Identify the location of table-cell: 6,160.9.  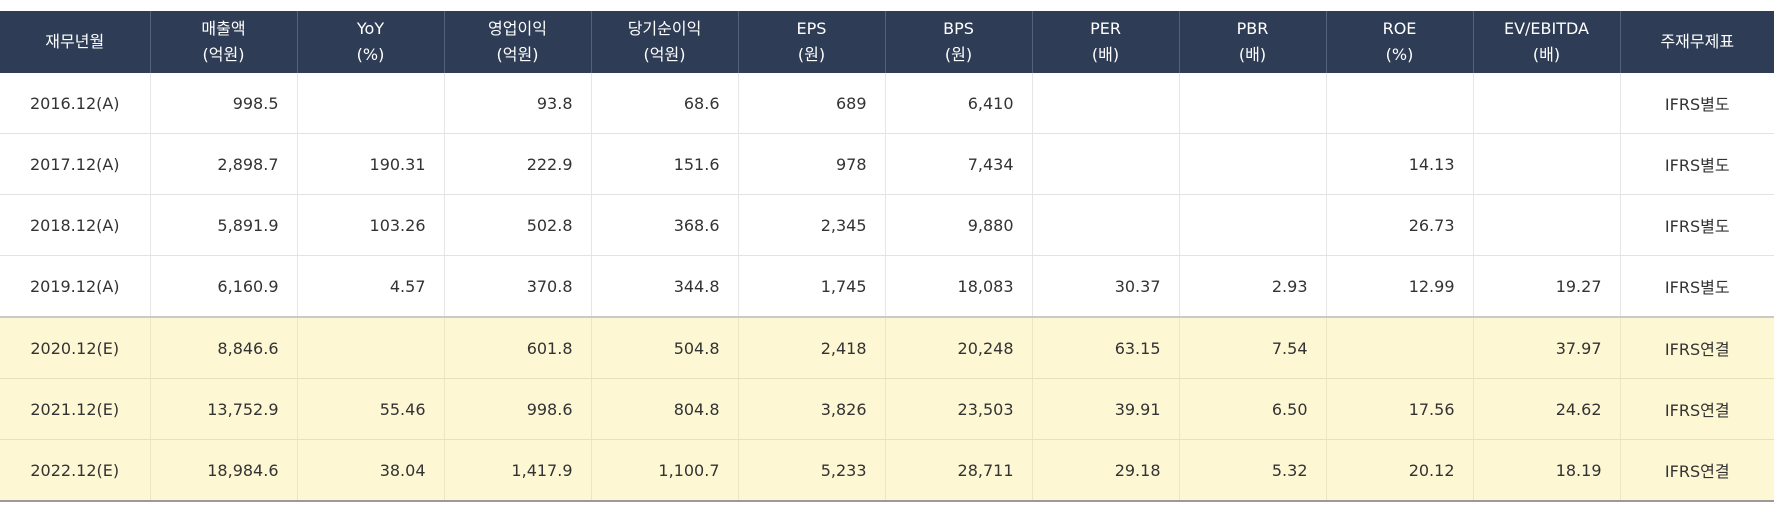
(223, 286).